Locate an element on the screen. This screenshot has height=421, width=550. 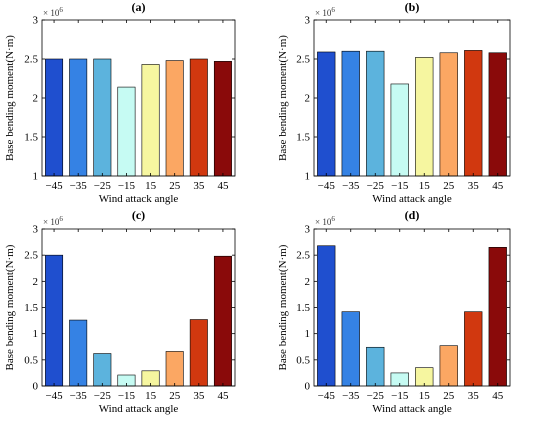
chart-title: (b) is located at coordinates (412, 7).